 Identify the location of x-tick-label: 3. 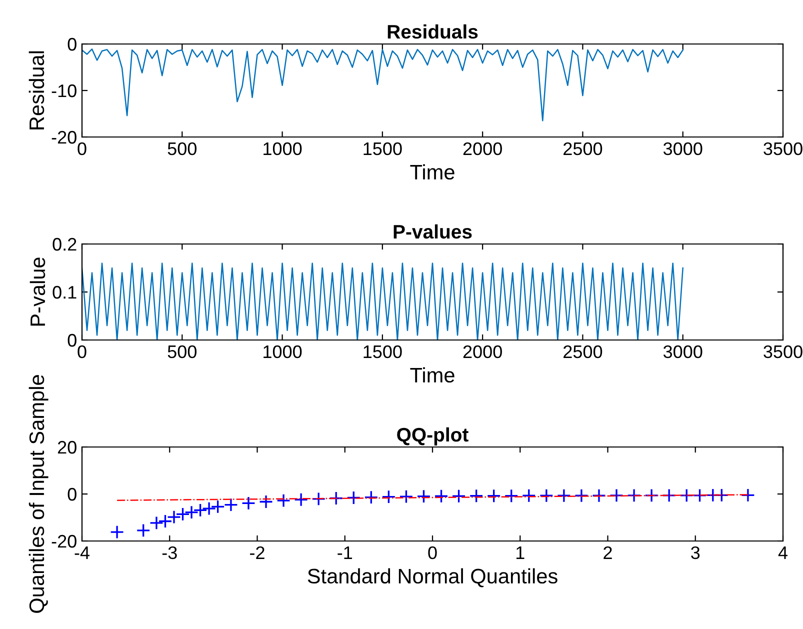
(695, 553).